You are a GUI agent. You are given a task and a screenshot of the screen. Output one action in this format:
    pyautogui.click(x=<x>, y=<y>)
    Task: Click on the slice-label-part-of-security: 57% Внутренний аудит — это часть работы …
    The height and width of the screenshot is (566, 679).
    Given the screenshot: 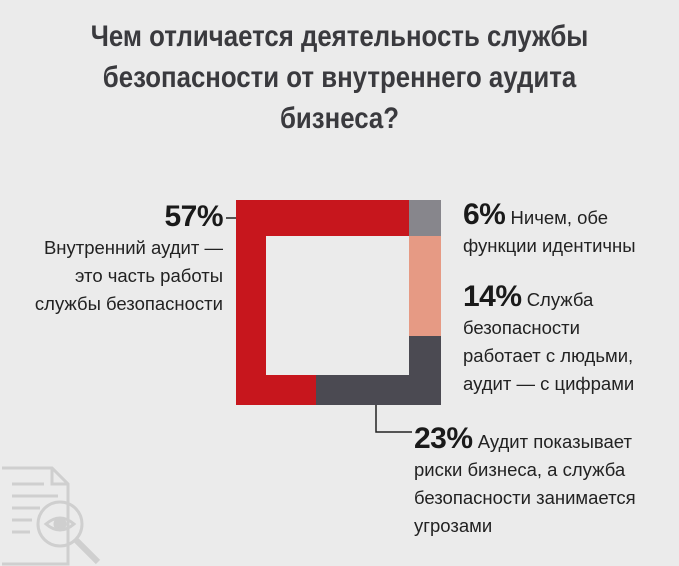 What is the action you would take?
    pyautogui.click(x=129, y=259)
    